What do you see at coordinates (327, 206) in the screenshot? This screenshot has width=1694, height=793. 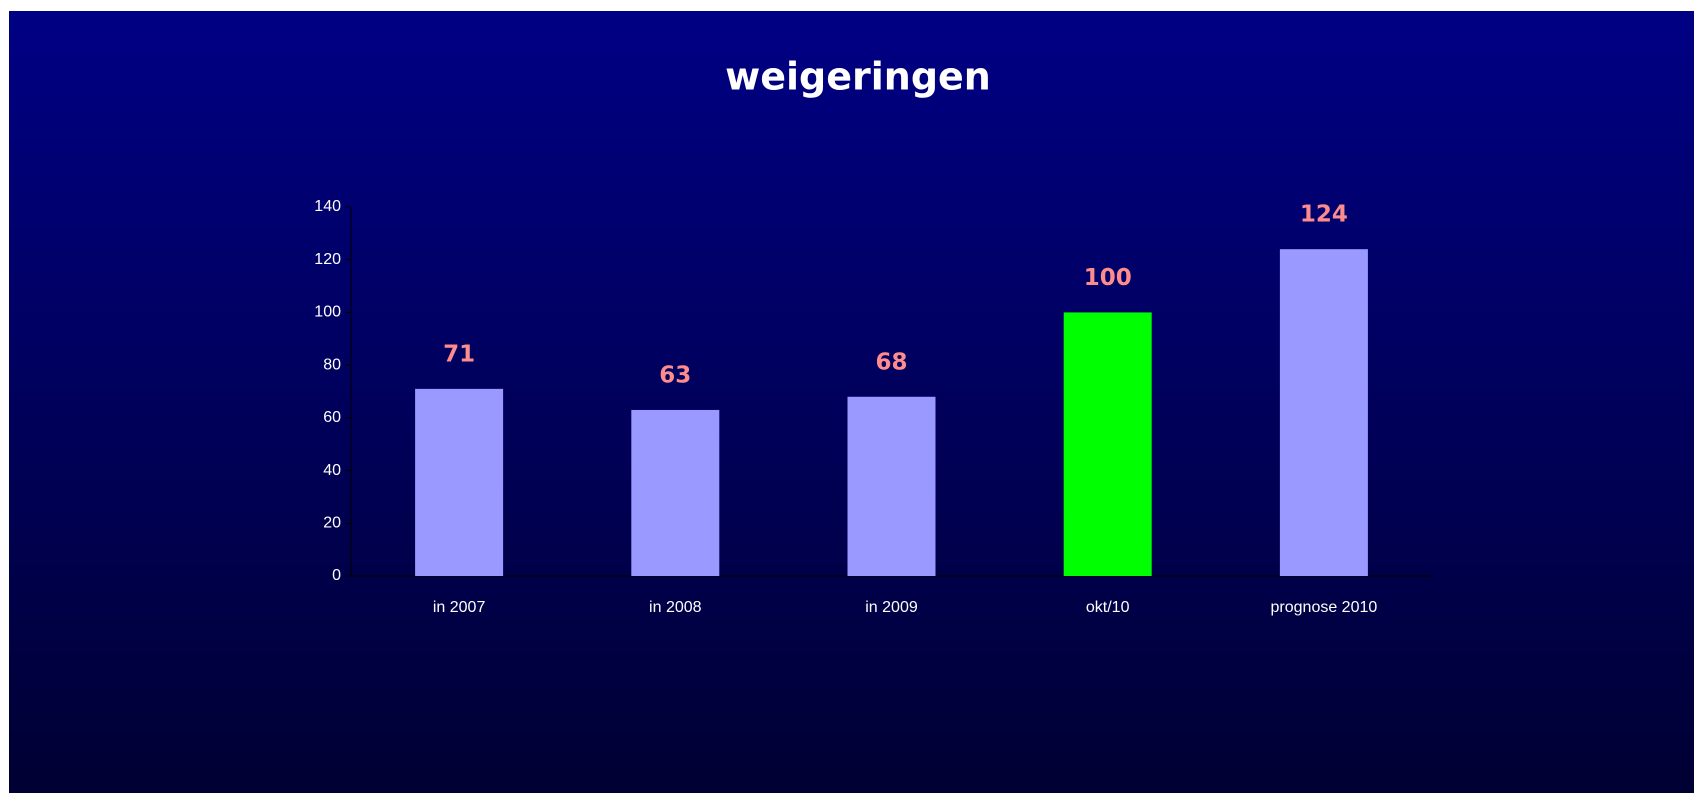 I see `y-tick-label: 140` at bounding box center [327, 206].